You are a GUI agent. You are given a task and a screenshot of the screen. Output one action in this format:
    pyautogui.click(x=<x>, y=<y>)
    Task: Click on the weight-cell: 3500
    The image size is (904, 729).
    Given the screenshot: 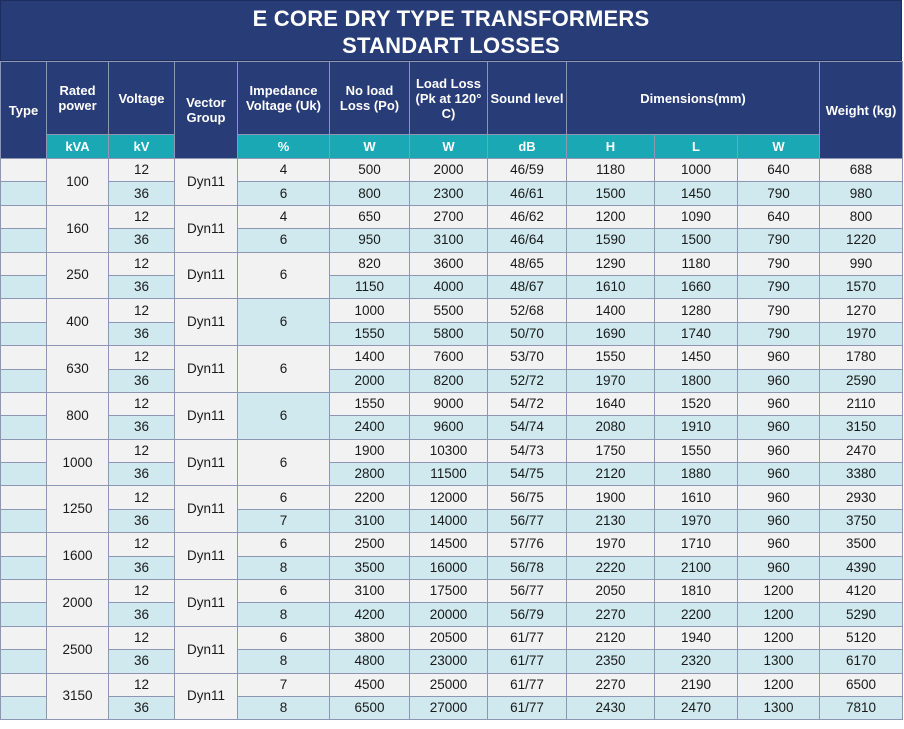 What is the action you would take?
    pyautogui.click(x=861, y=544)
    